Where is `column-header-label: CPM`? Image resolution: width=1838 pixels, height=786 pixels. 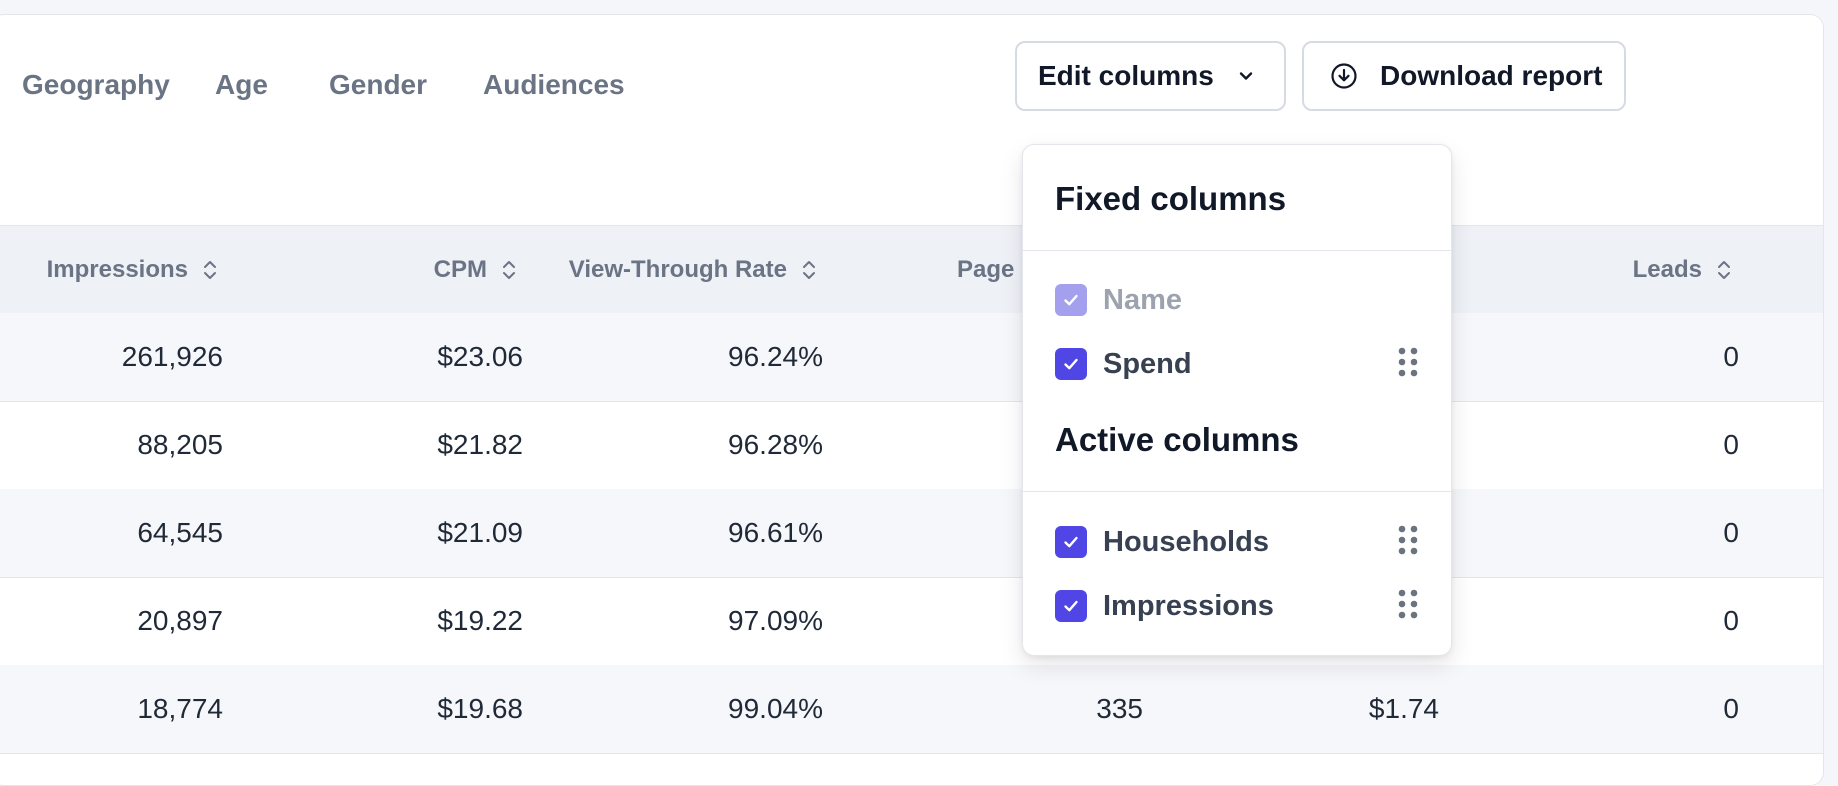 column-header-label: CPM is located at coordinates (460, 269).